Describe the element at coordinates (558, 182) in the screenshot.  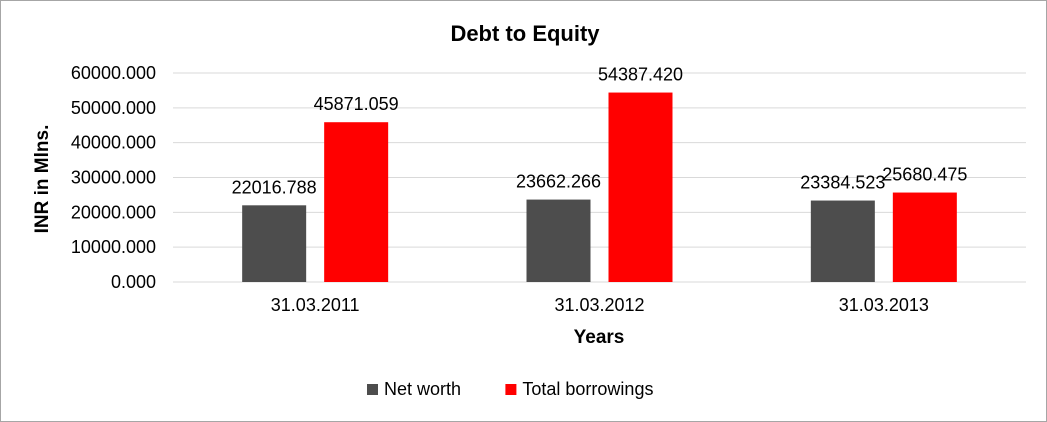
I see `data-label: 23662.266` at that location.